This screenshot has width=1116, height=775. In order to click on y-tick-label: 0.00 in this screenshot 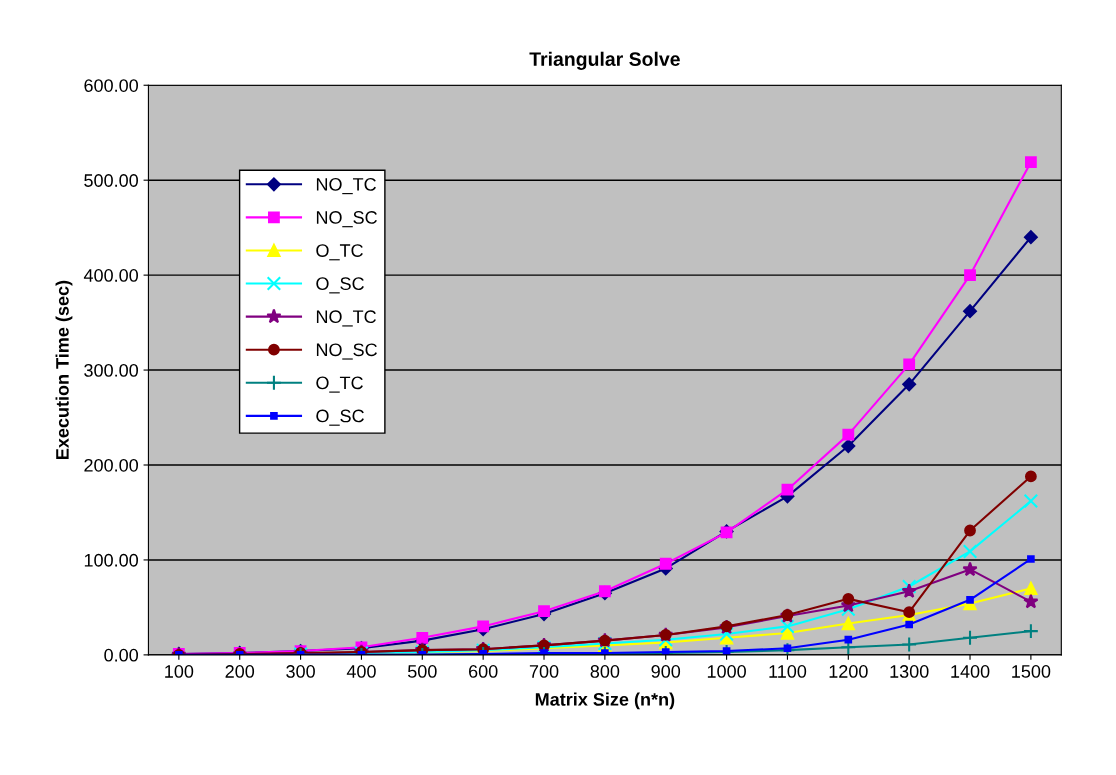, I will do `click(121, 655)`.